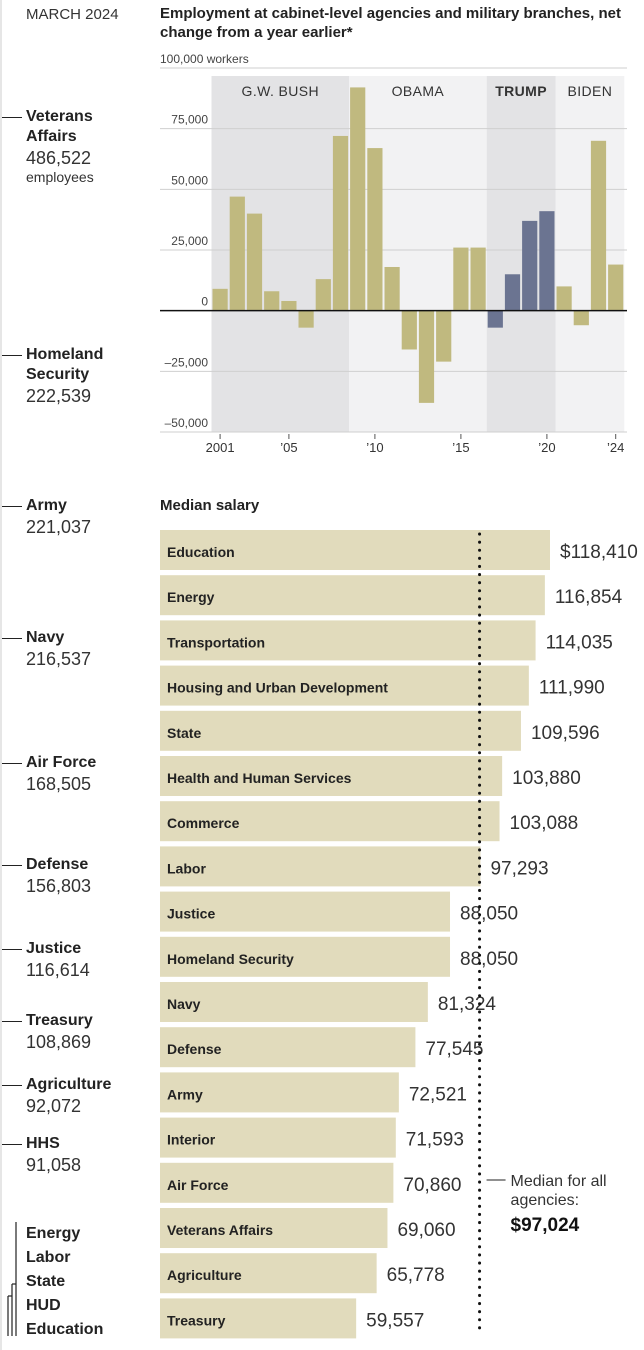 Image resolution: width=644 pixels, height=1350 pixels. I want to click on salary-bar-label: Transportation, so click(216, 642).